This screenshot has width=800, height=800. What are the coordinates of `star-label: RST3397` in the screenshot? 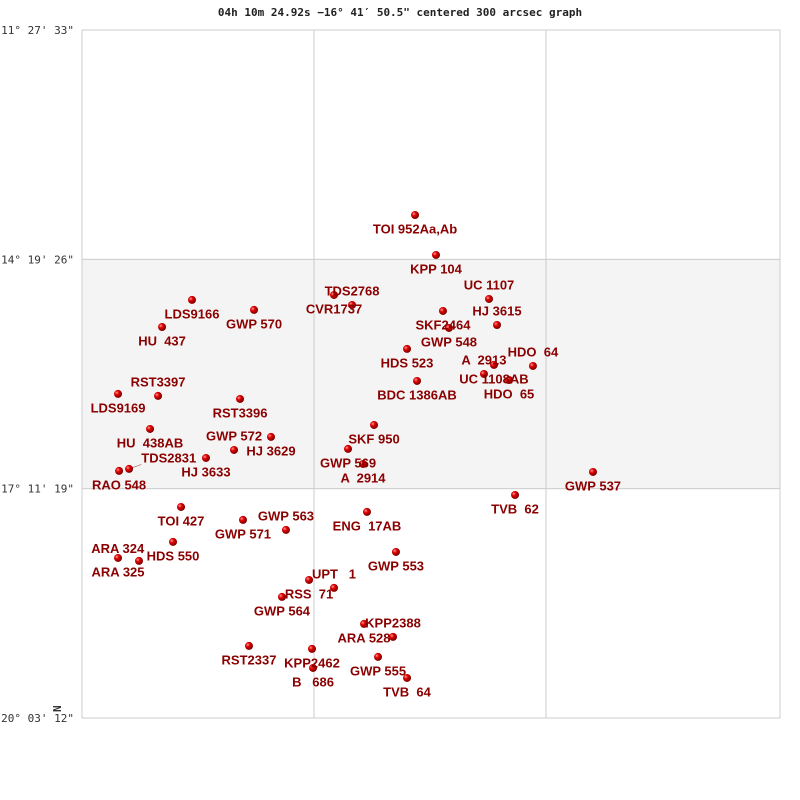 It's located at (158, 381).